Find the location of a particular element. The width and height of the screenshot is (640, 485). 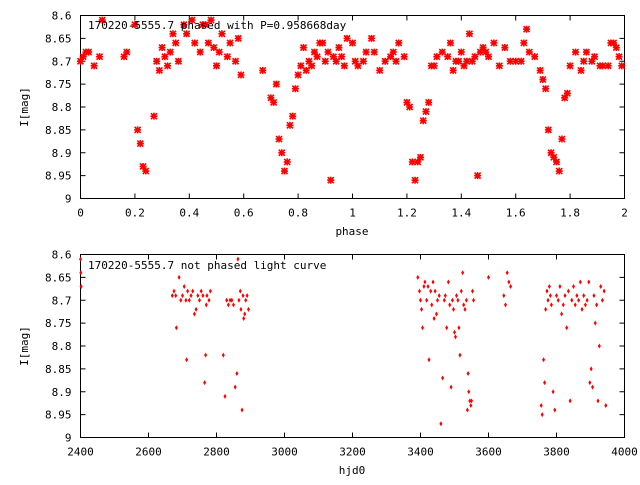

unphased-x-axis-label: hjd0 is located at coordinates (352, 470).